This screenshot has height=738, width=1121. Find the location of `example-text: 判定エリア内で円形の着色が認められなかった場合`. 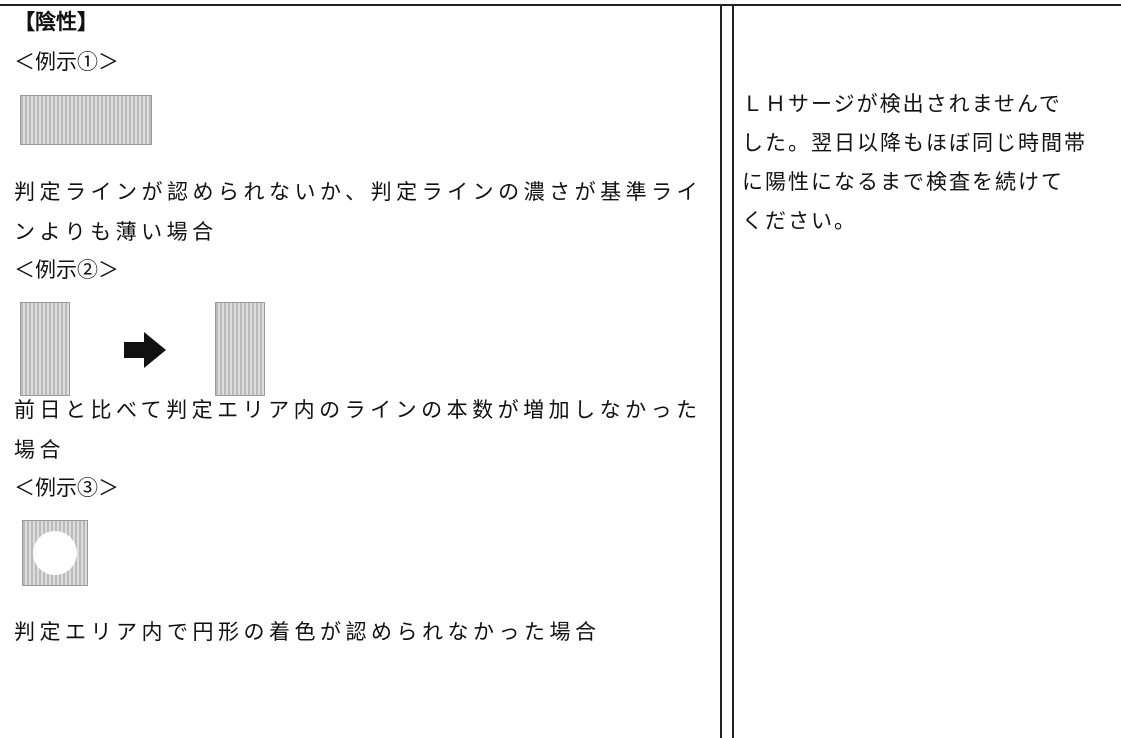

example-text: 判定エリア内で円形の着色が認められなかった場合 is located at coordinates (307, 632).